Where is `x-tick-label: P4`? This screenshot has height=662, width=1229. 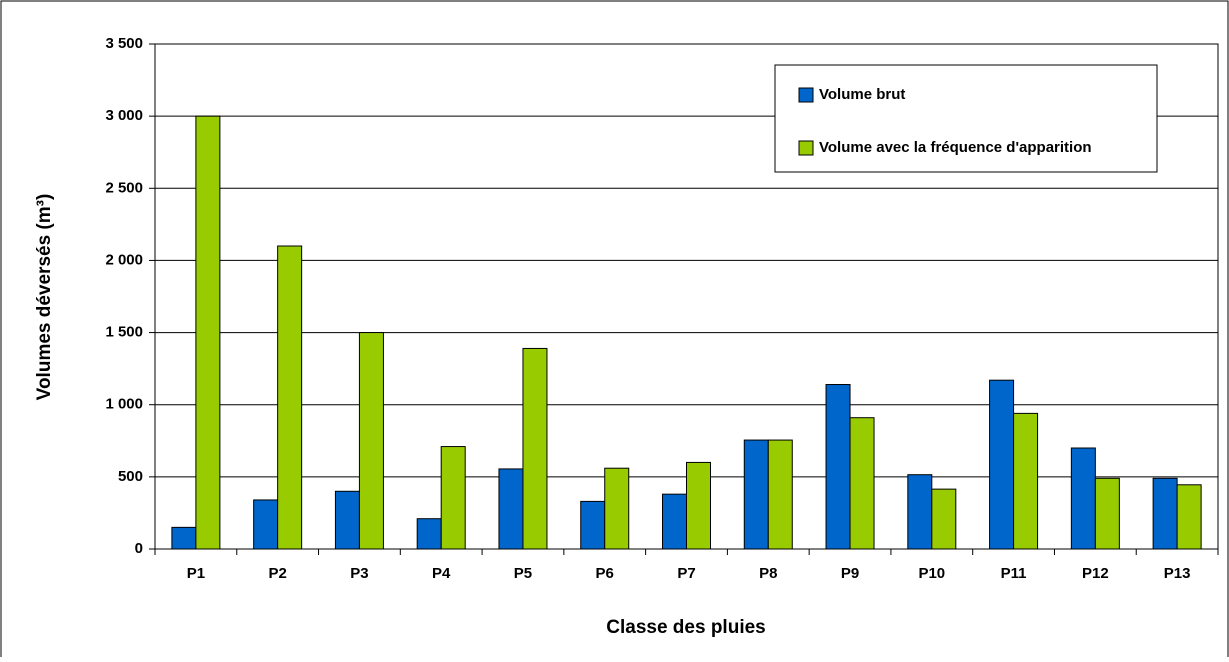
x-tick-label: P4 is located at coordinates (441, 573).